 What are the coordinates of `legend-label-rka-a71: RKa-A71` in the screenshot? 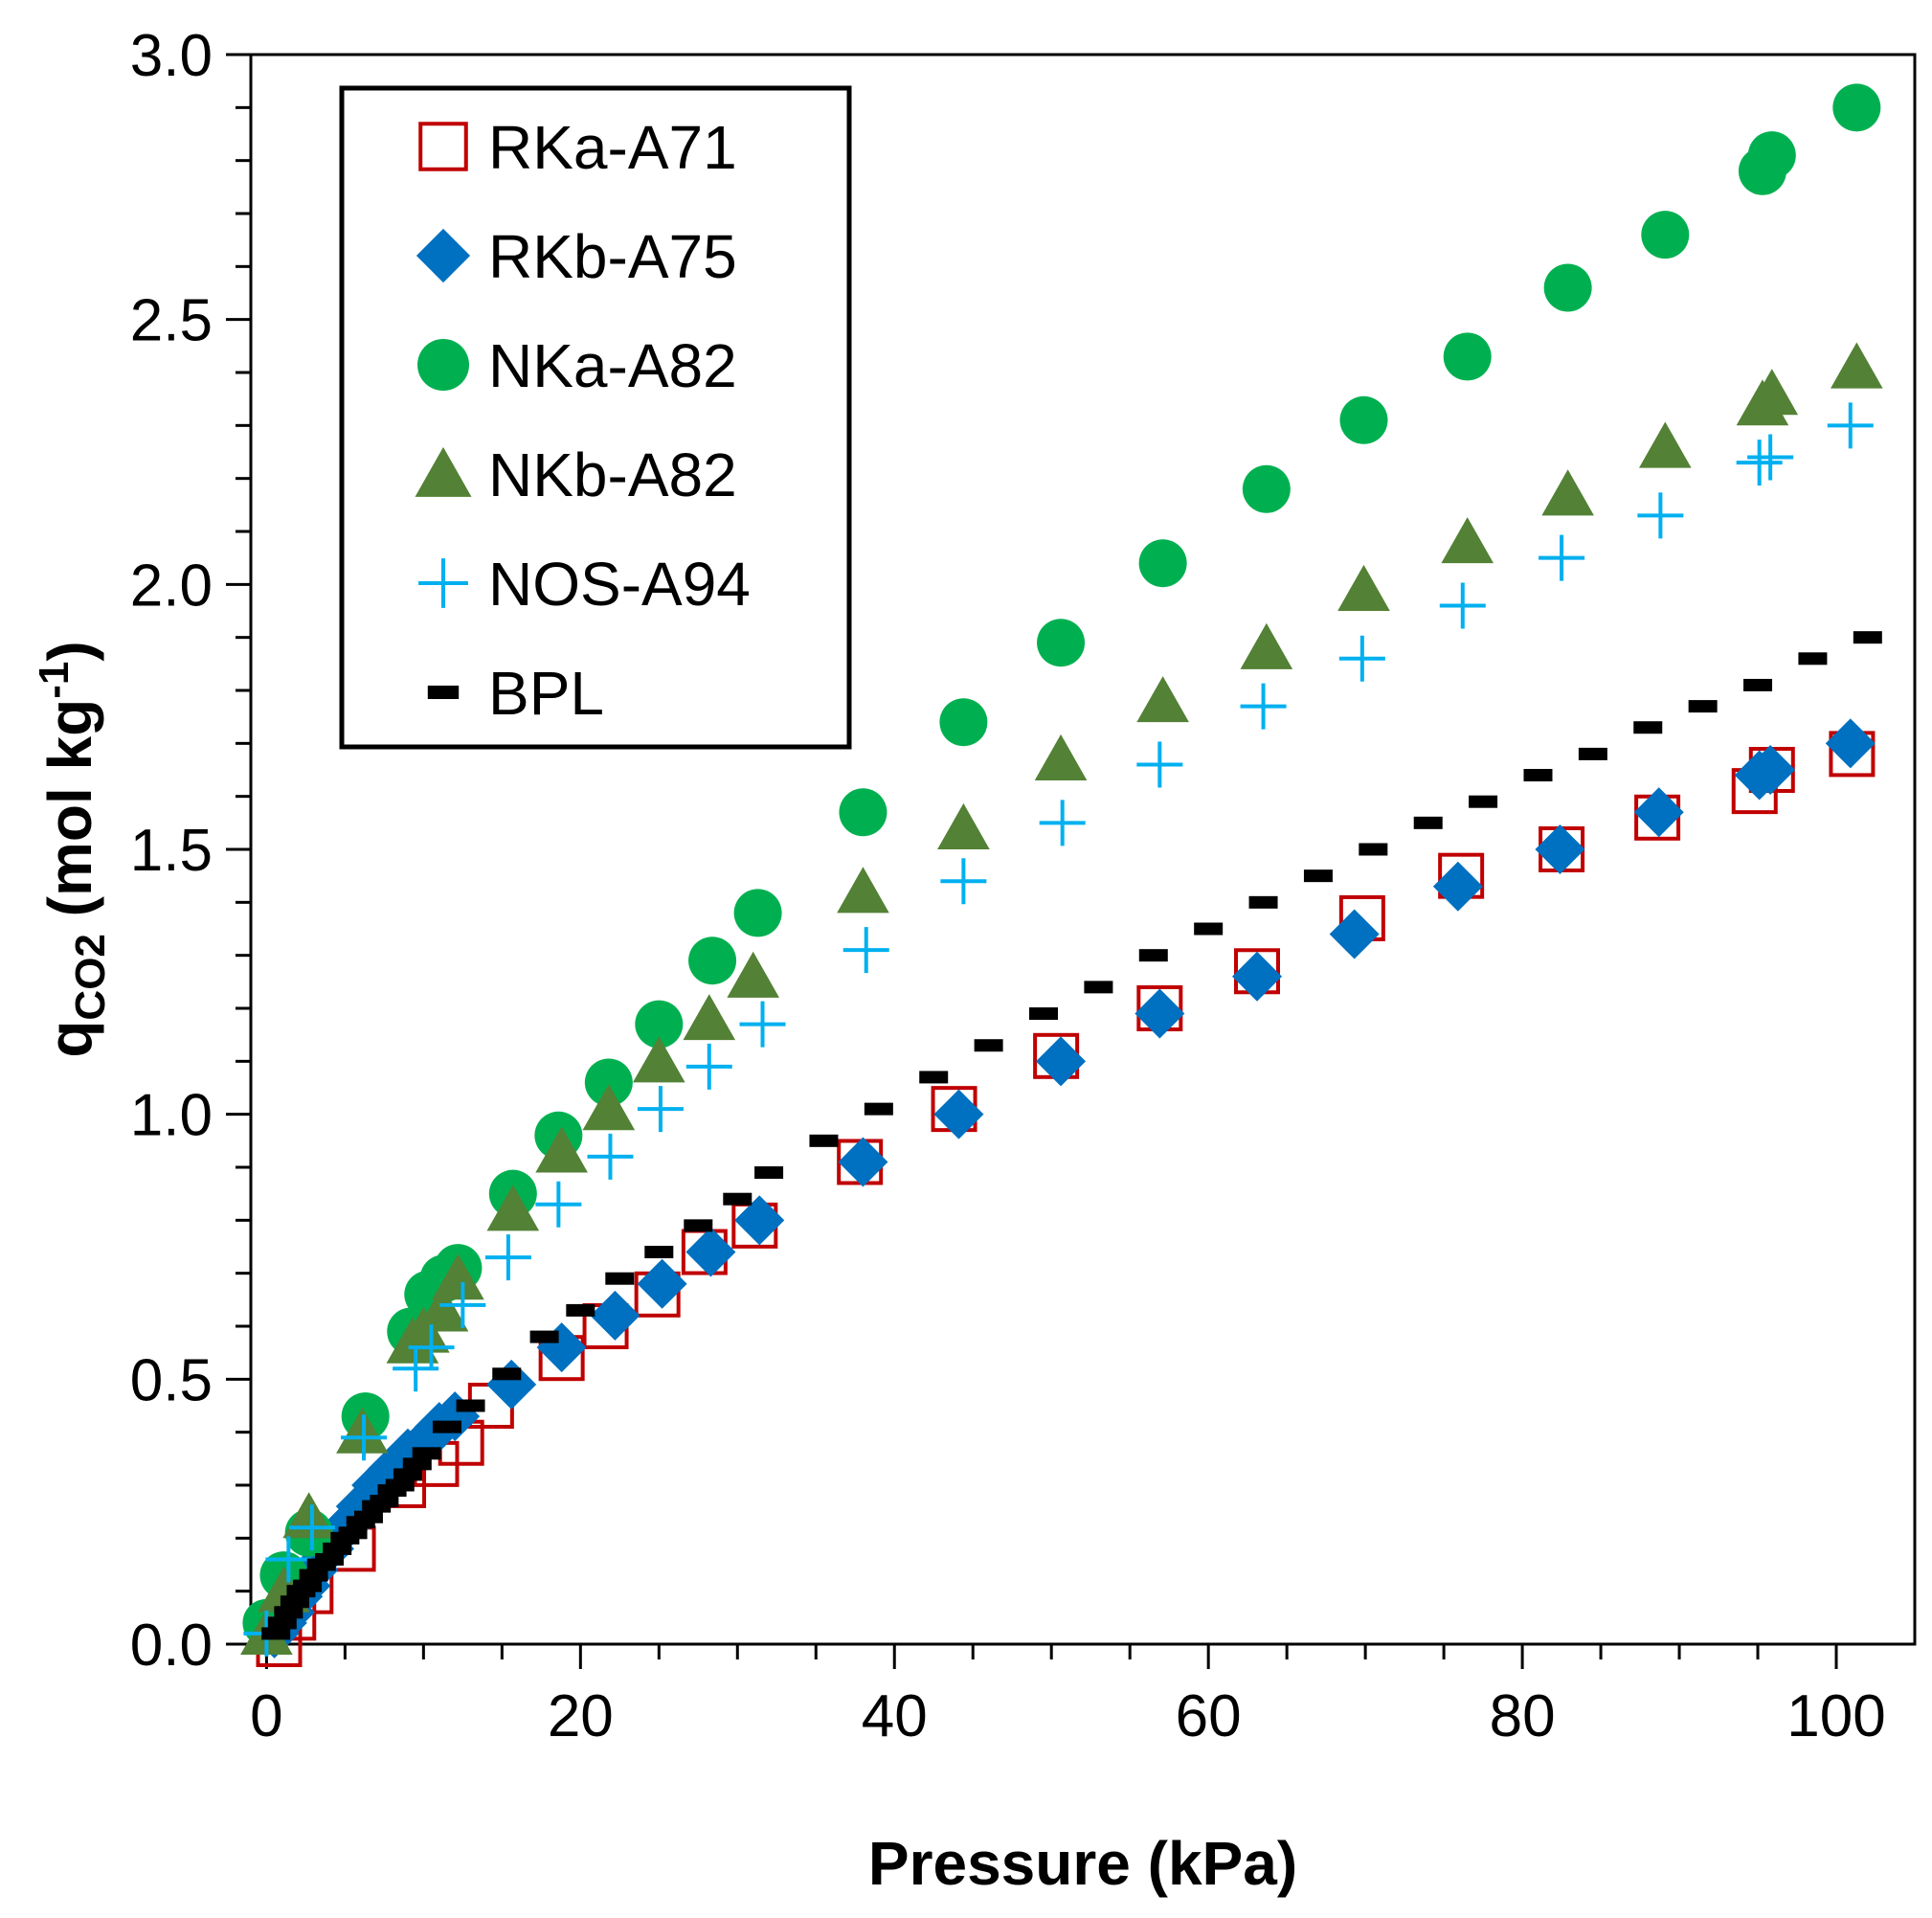 It's located at (612, 147).